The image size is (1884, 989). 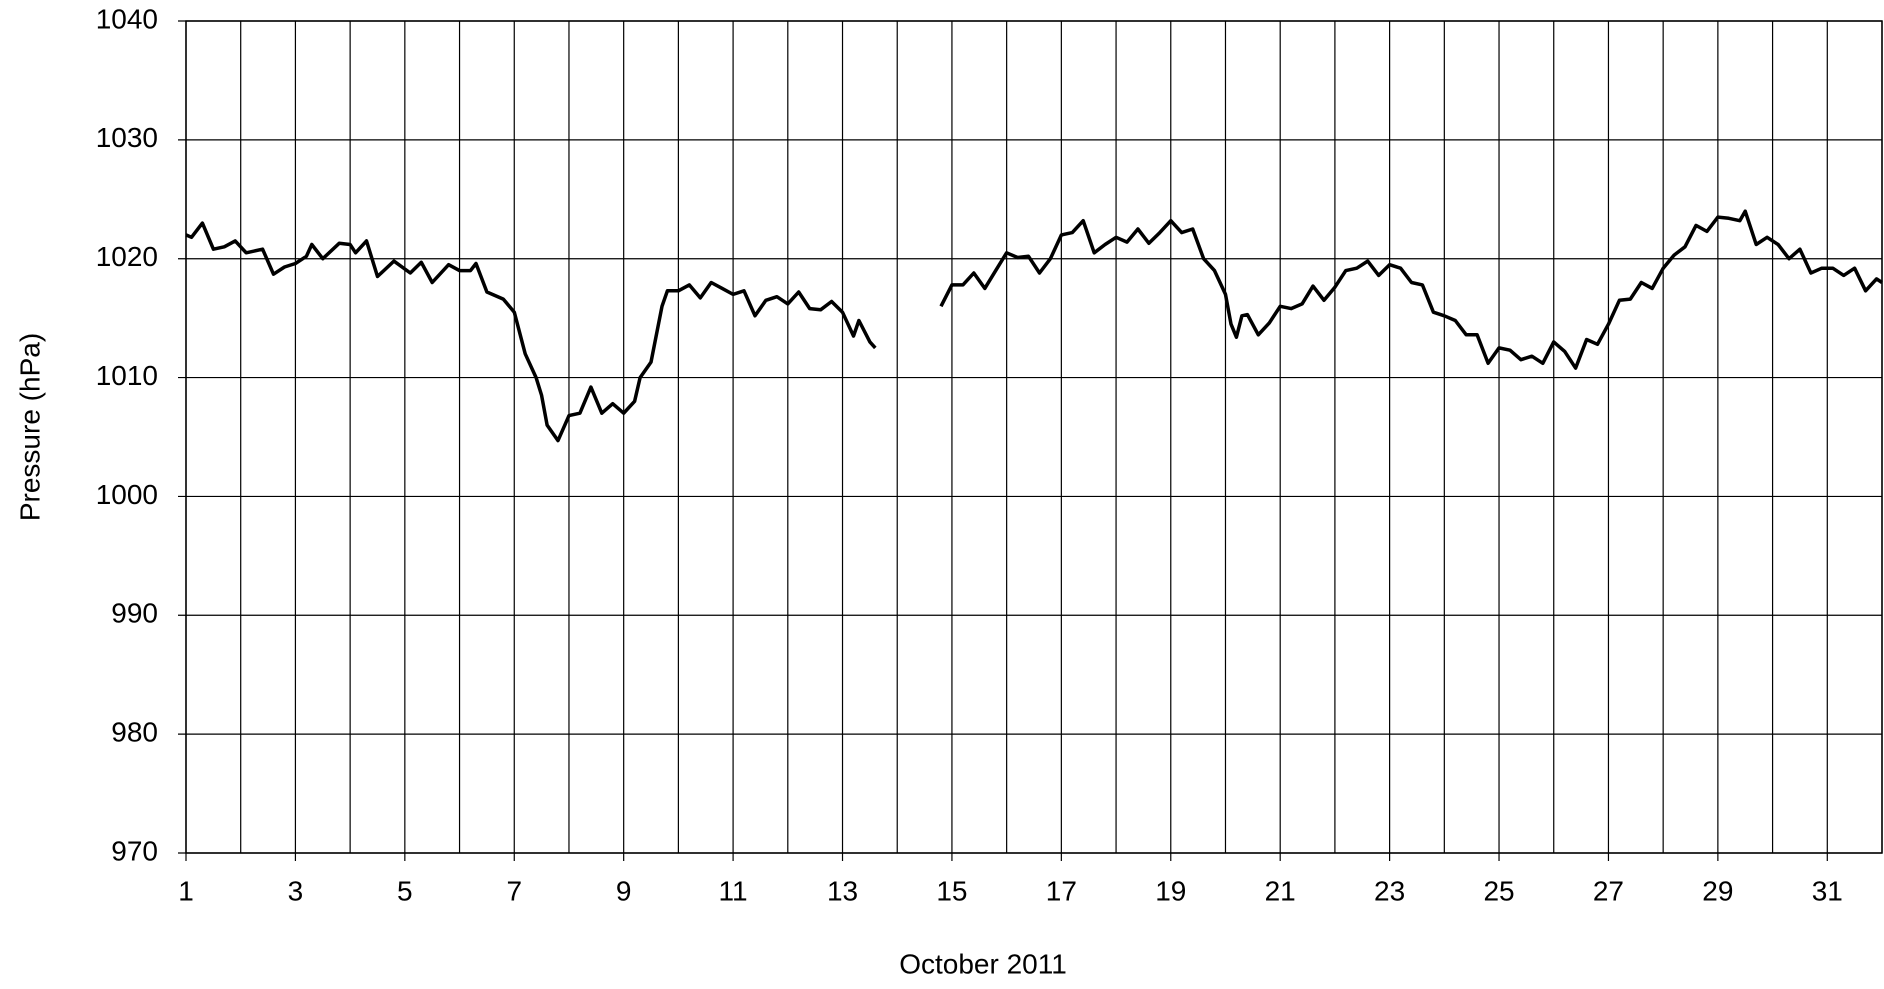 I want to click on x-tick-label: 9, so click(x=624, y=890).